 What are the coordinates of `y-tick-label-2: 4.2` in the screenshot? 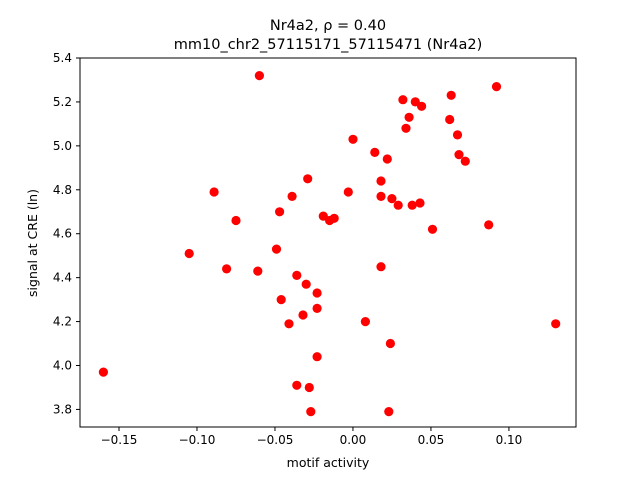 It's located at (62, 322).